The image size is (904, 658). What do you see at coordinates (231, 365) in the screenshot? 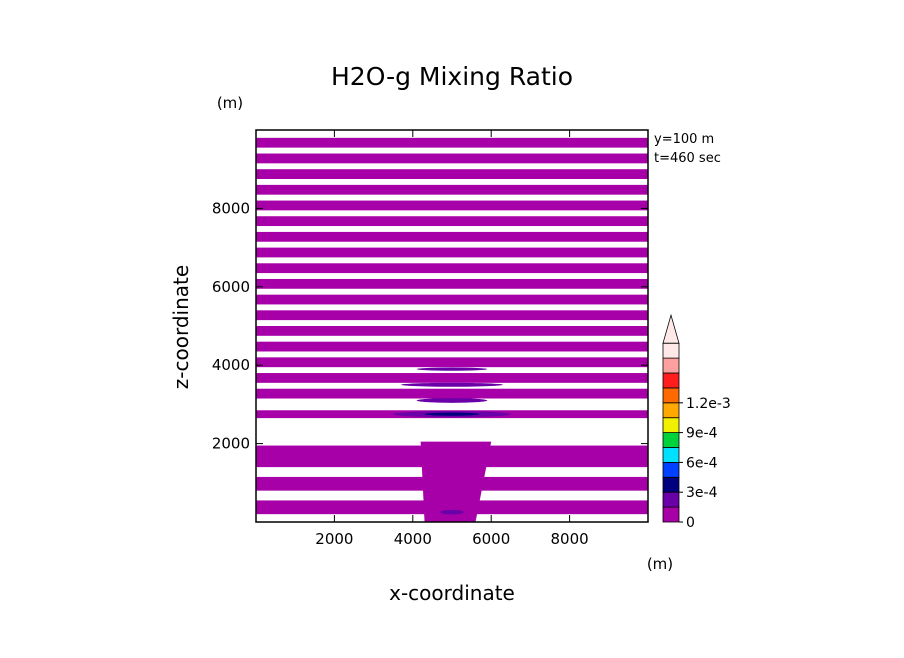
I see `y-tick-label: 4000` at bounding box center [231, 365].